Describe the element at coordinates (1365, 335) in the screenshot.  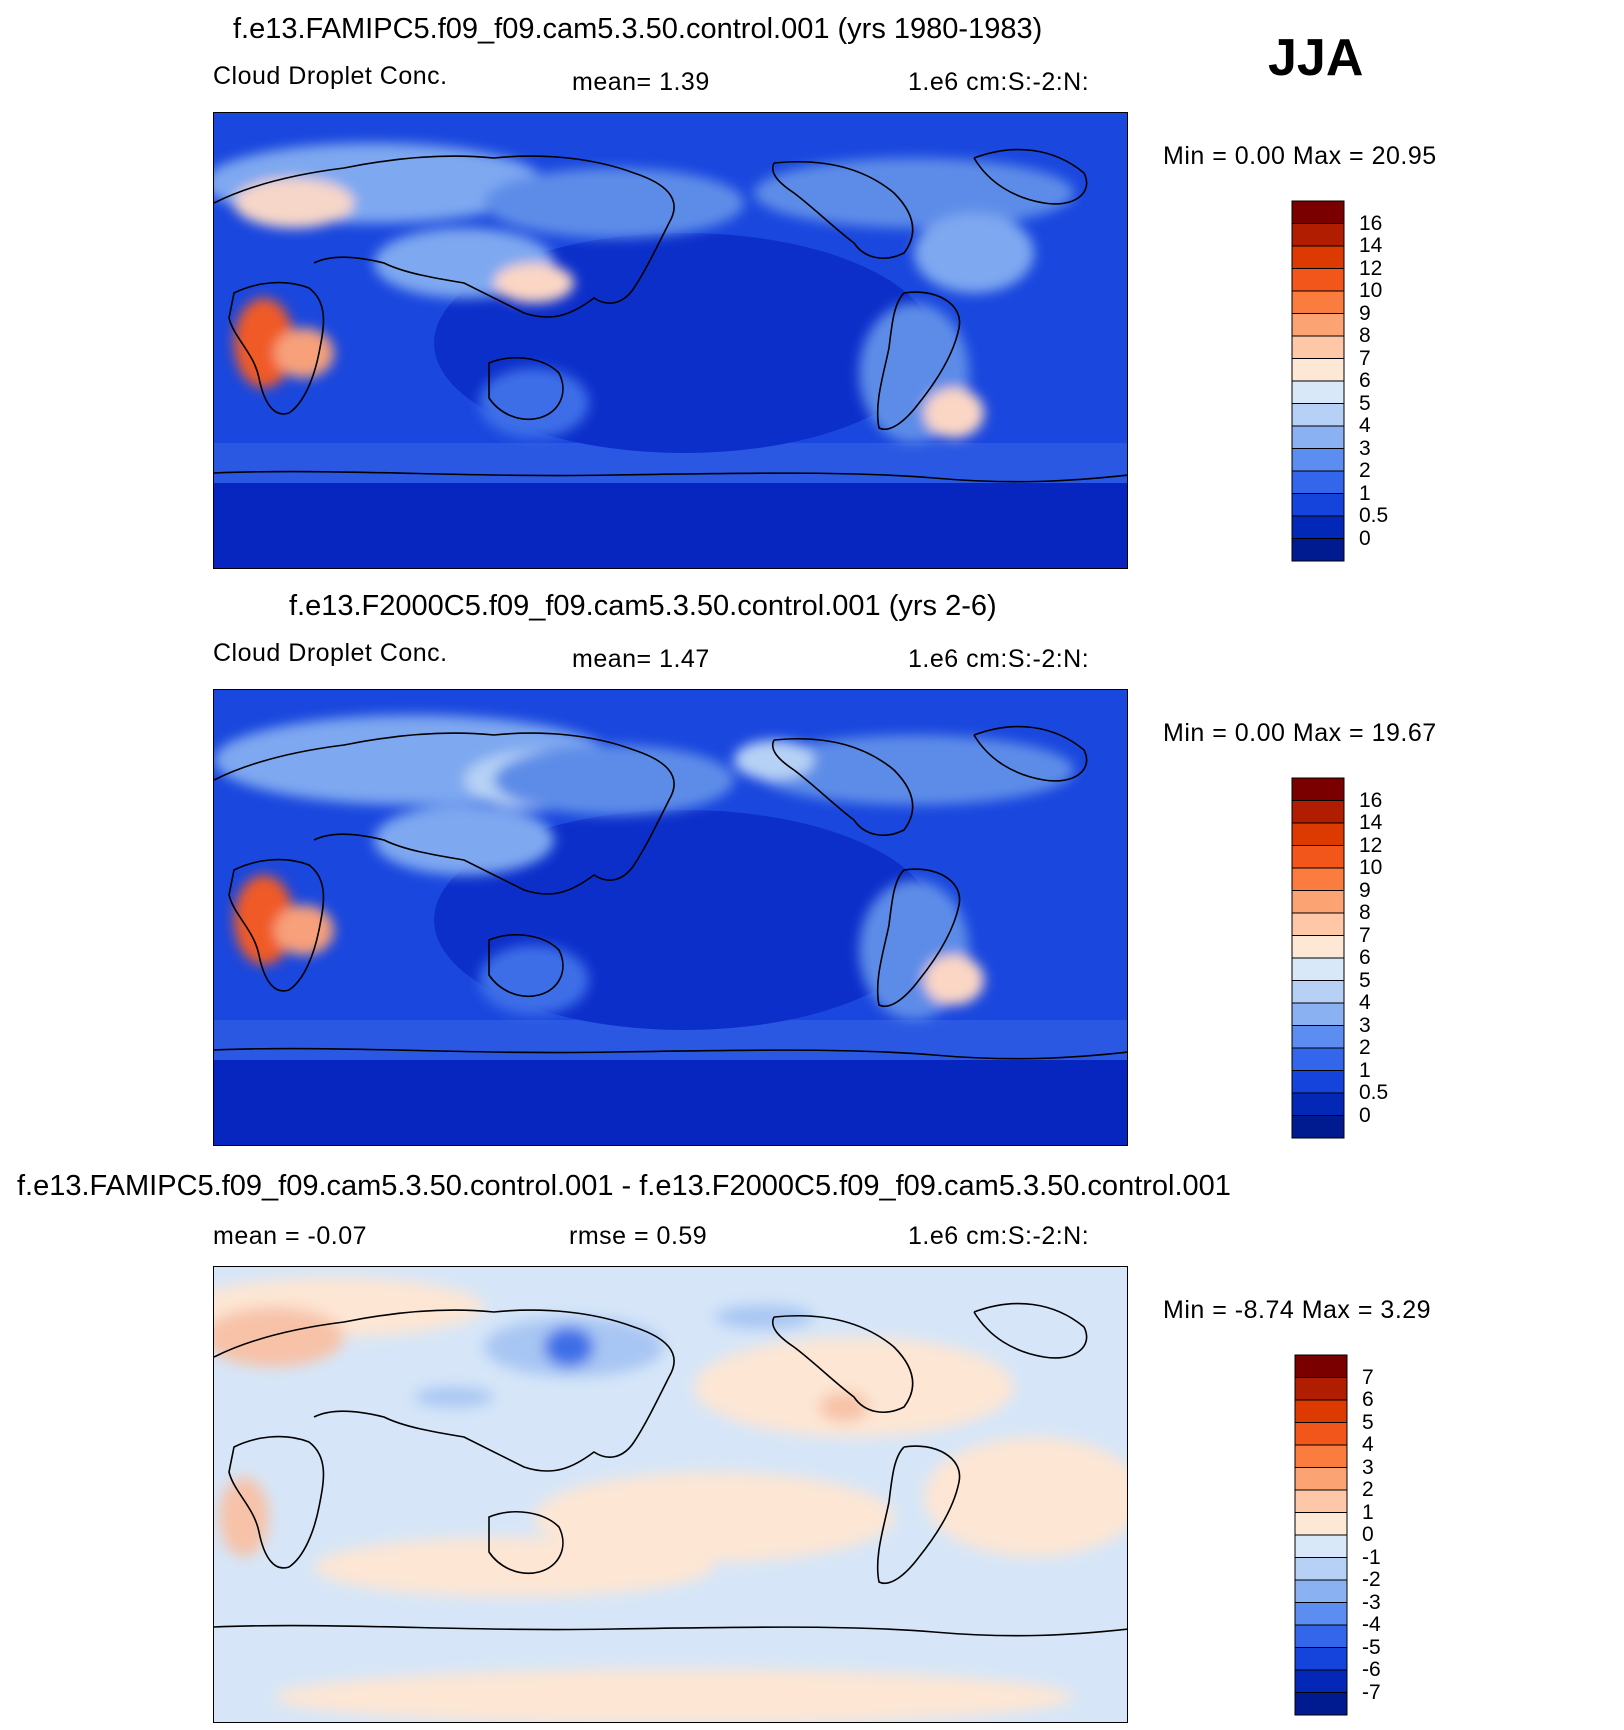
I see `colorbar-tick-label: 8` at that location.